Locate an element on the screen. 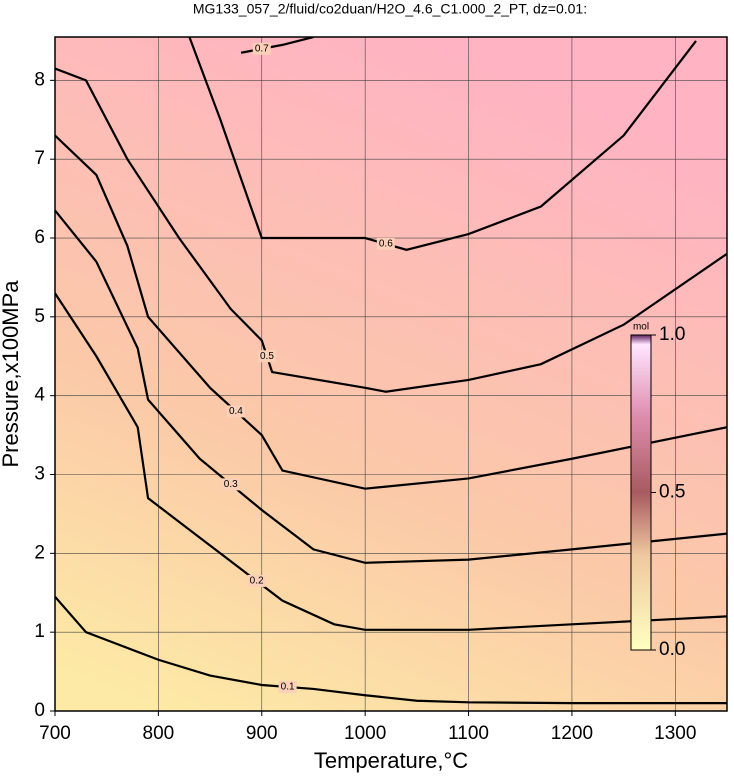  contour-label: 0.3 is located at coordinates (231, 484).